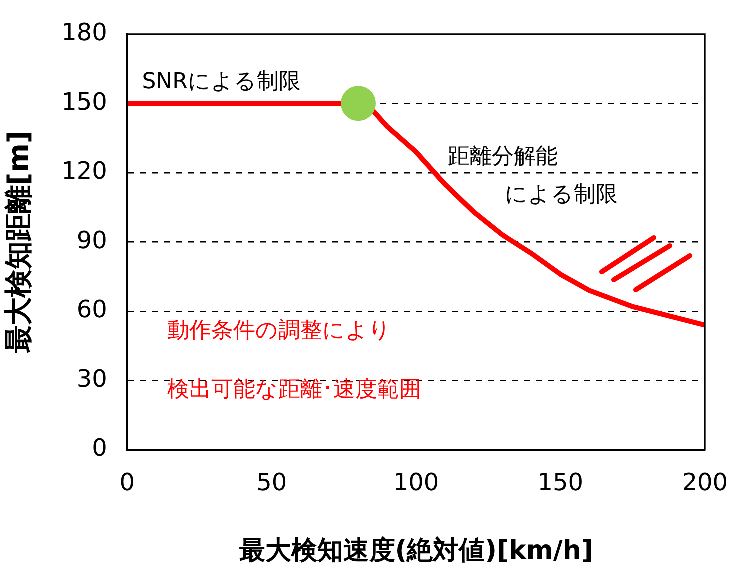  I want to click on annotation: 動作条件の調整により, so click(280, 331).